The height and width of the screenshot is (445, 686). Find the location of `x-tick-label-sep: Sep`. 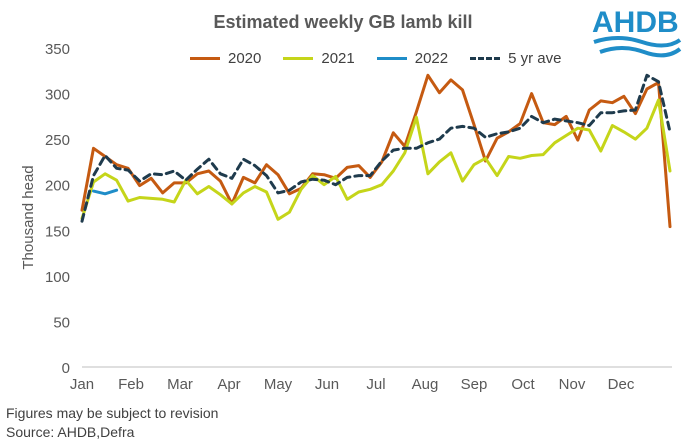

x-tick-label-sep: Sep is located at coordinates (474, 384).